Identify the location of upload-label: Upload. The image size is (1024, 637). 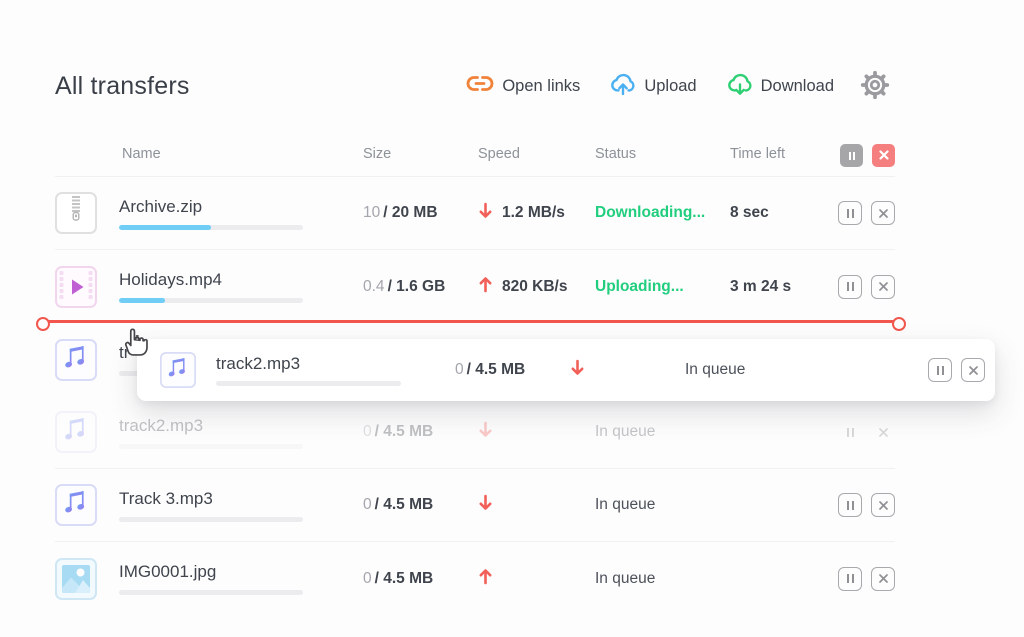
(670, 85).